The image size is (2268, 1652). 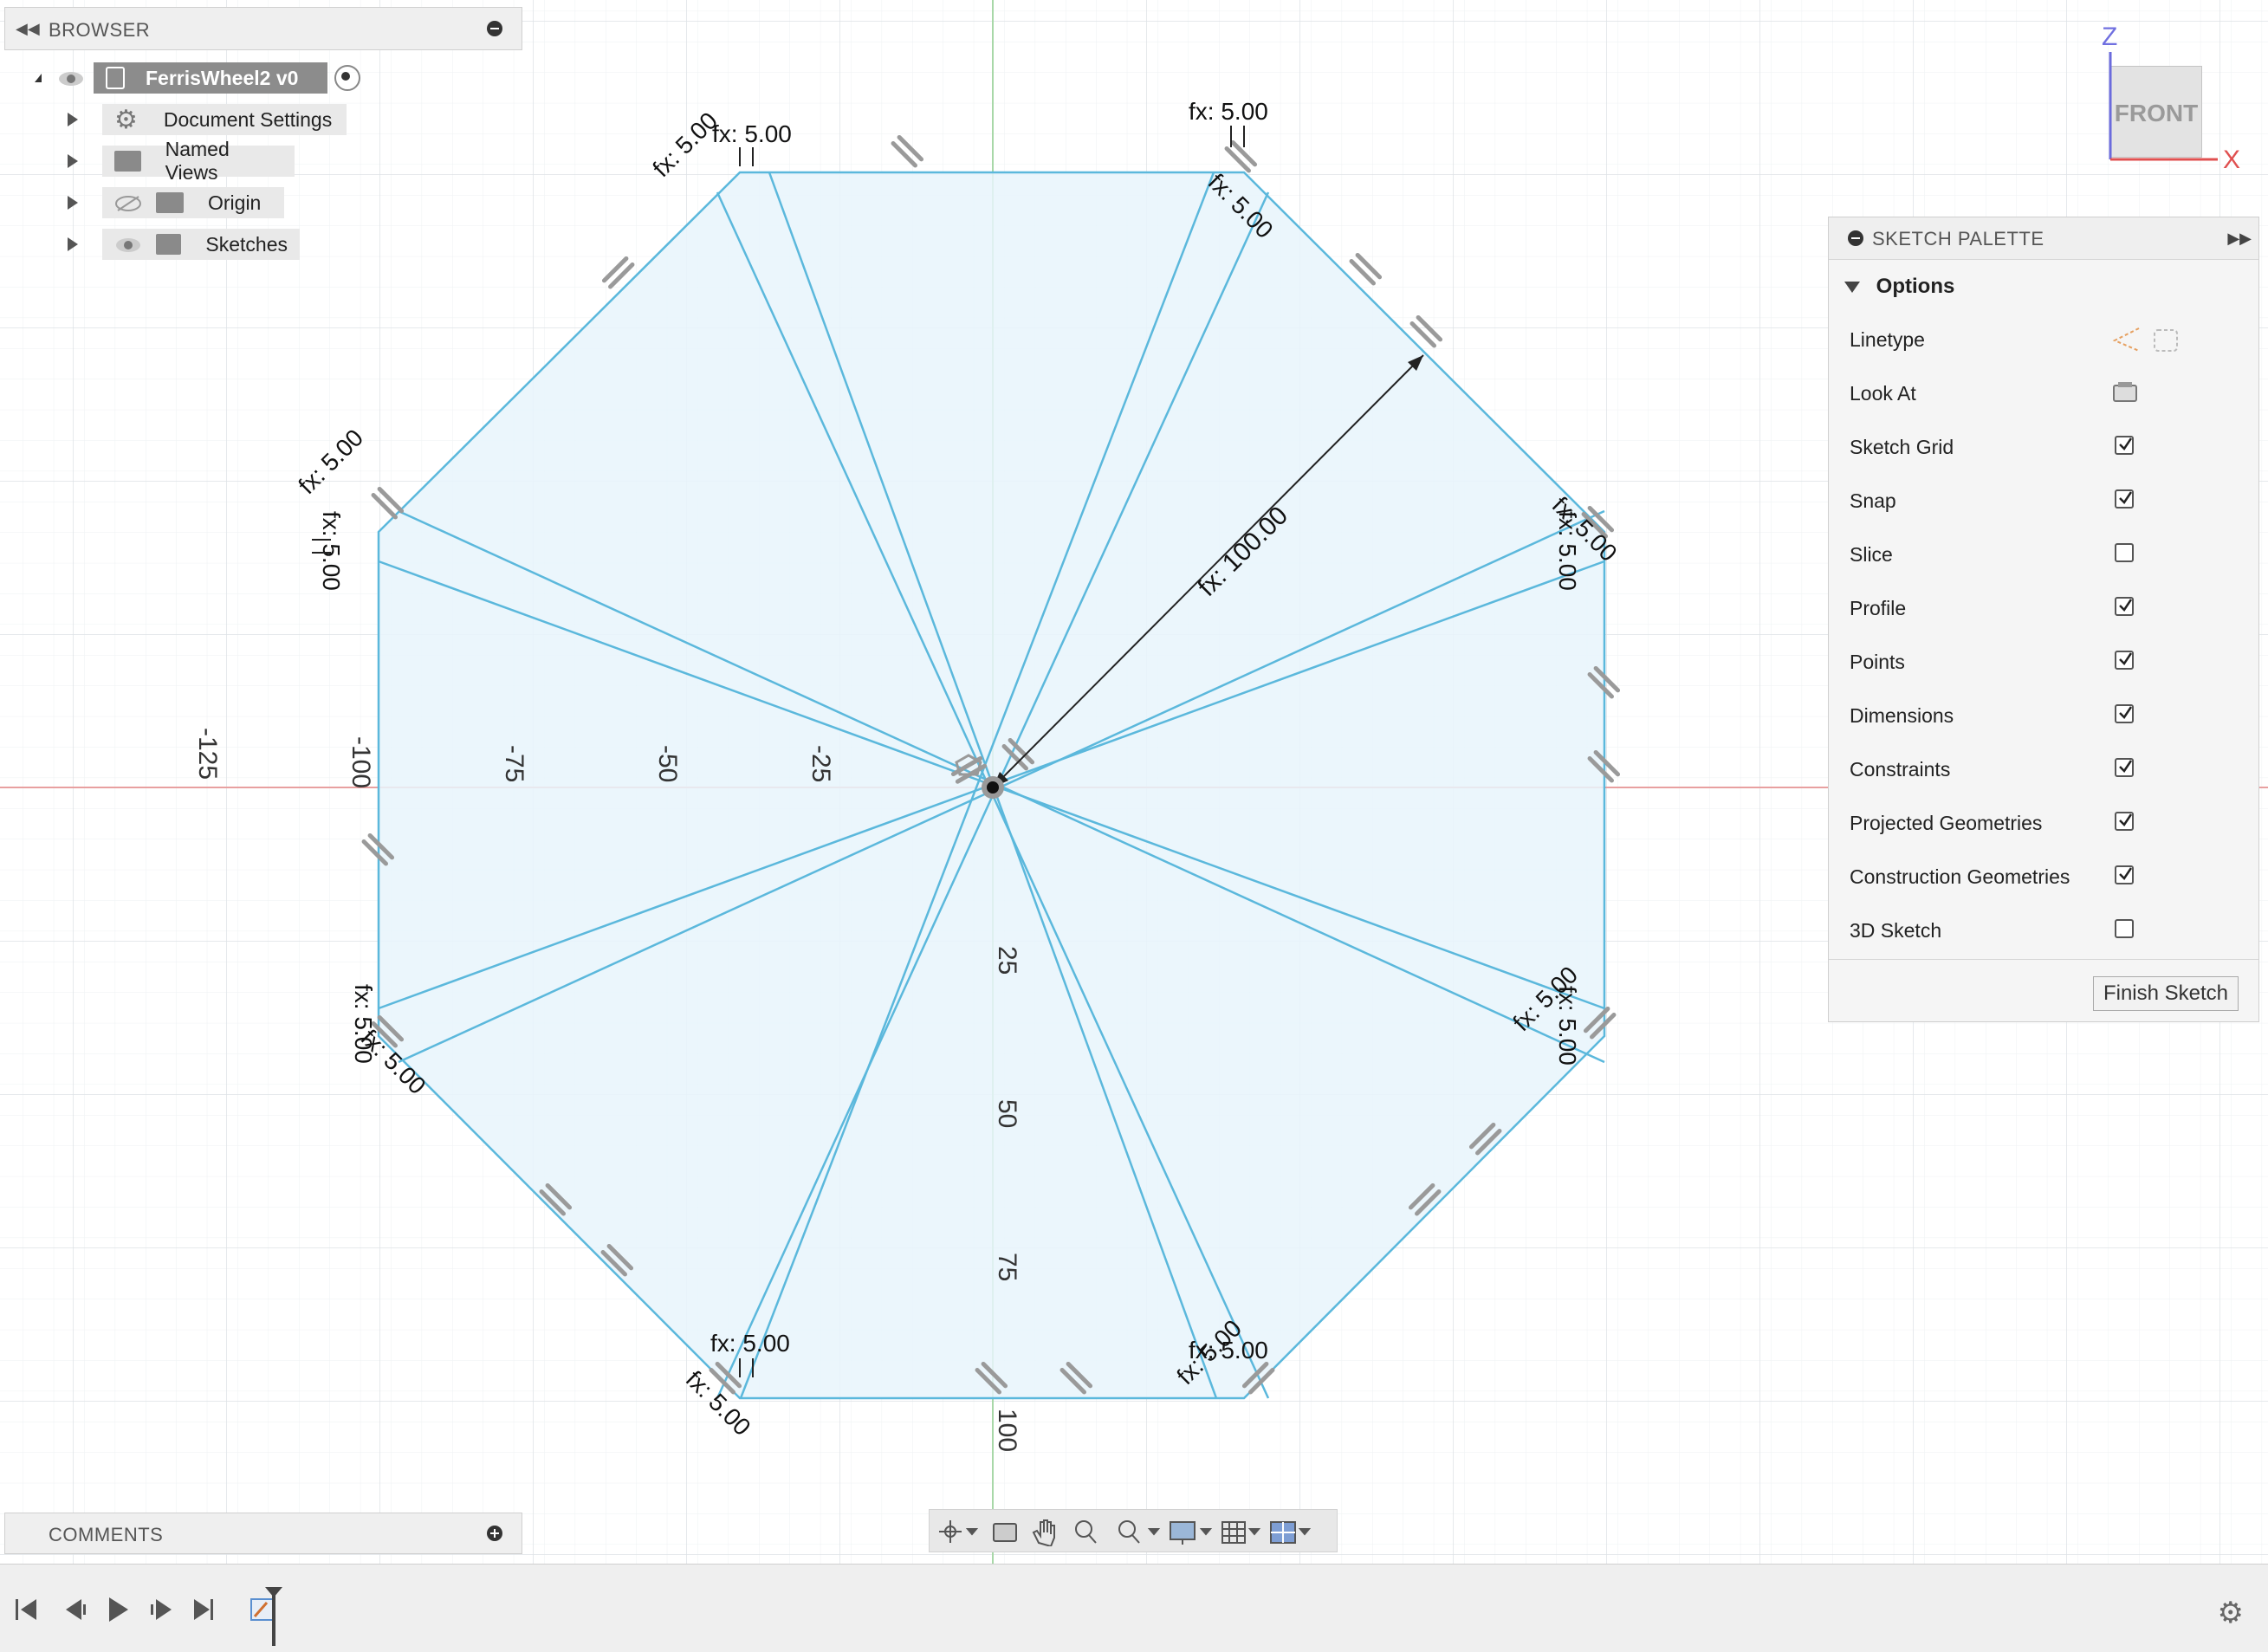 What do you see at coordinates (76, 1609) in the screenshot?
I see `step-back-icon` at bounding box center [76, 1609].